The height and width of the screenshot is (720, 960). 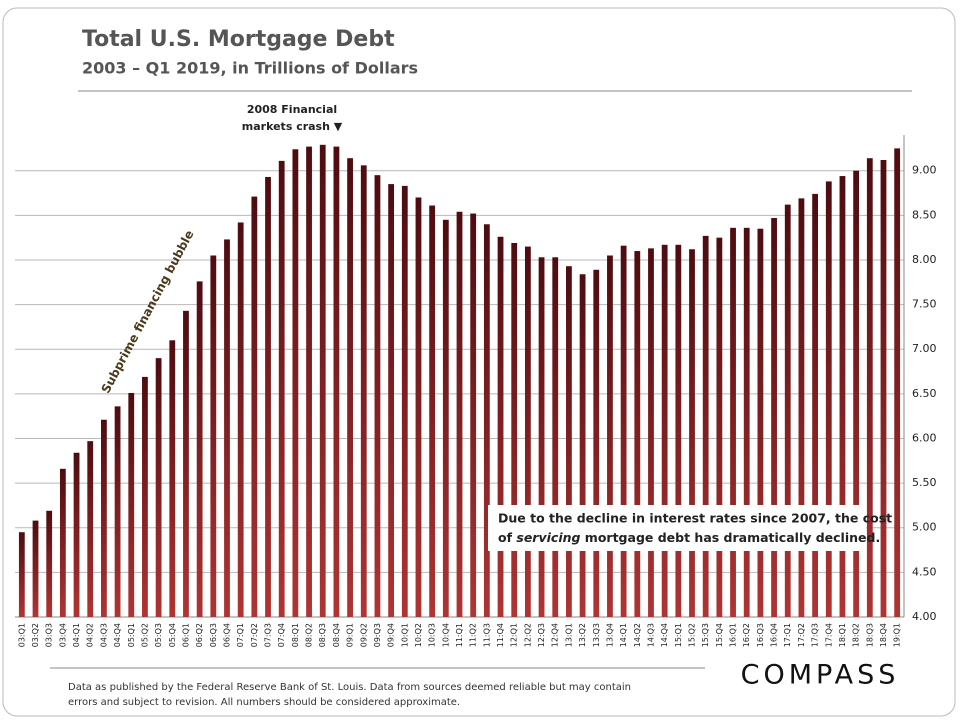 I want to click on x-tick-label: 12:Q3, so click(x=541, y=635).